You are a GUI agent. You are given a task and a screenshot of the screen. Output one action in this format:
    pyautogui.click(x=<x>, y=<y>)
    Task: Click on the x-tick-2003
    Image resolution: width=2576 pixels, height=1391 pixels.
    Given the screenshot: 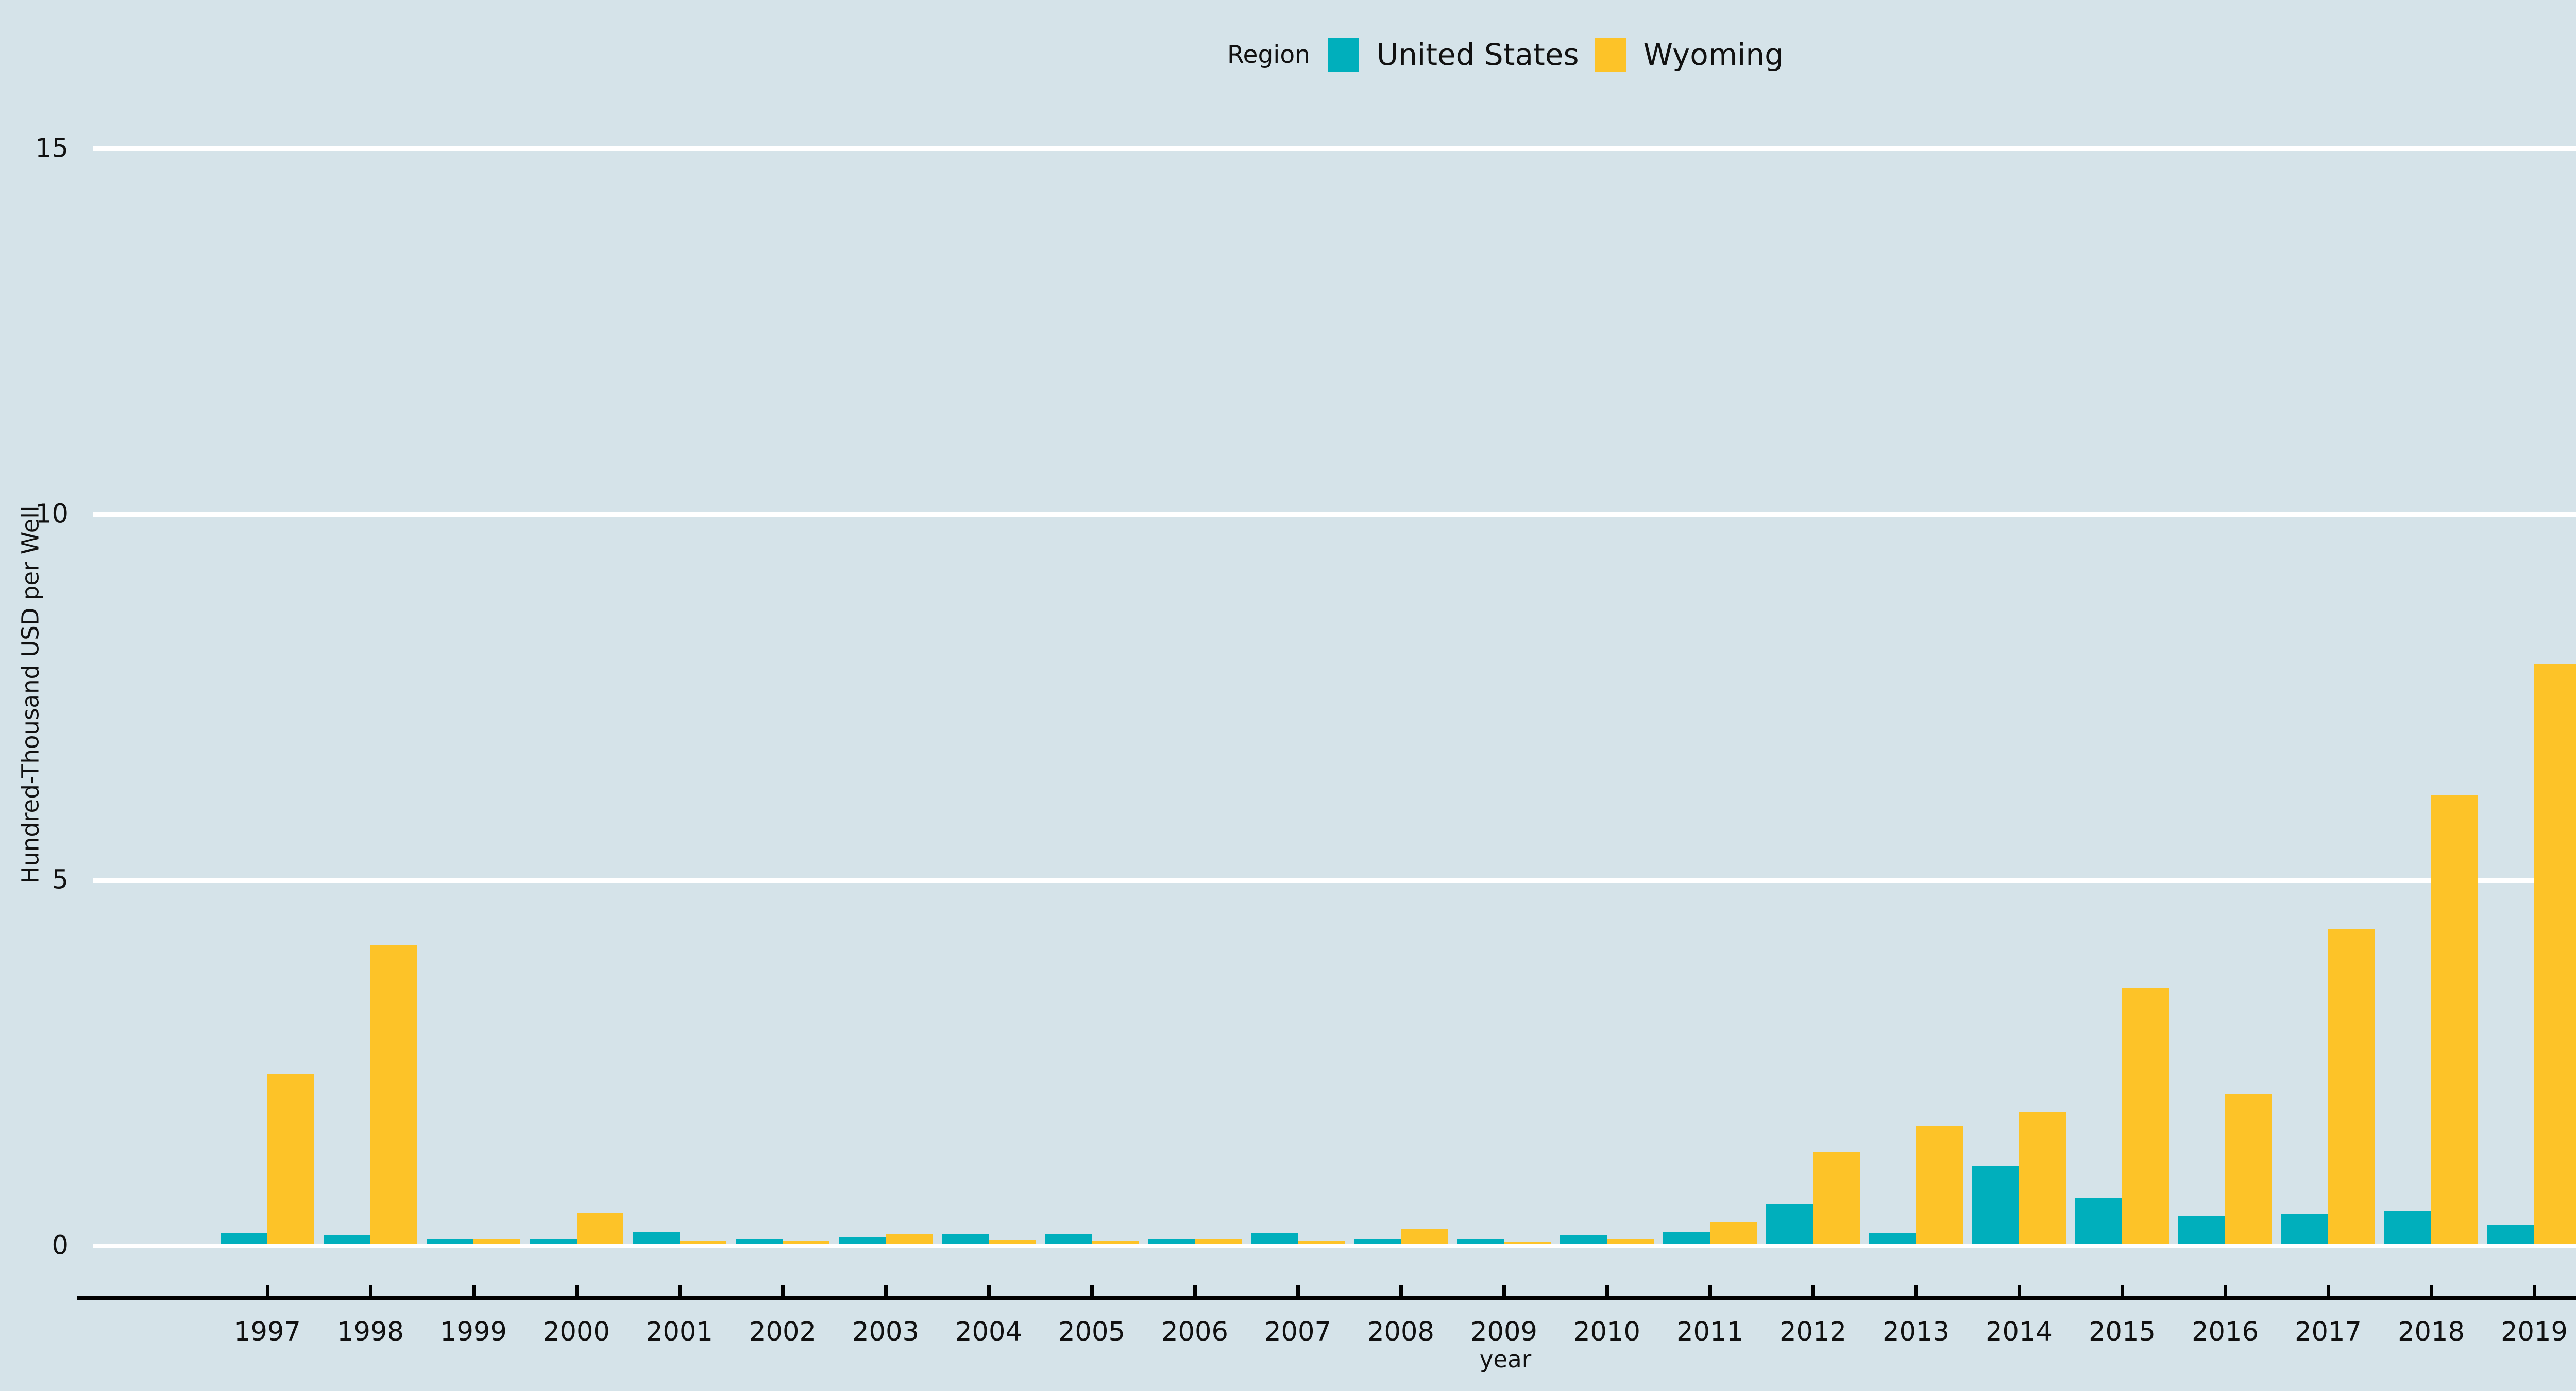 What is the action you would take?
    pyautogui.click(x=886, y=1290)
    